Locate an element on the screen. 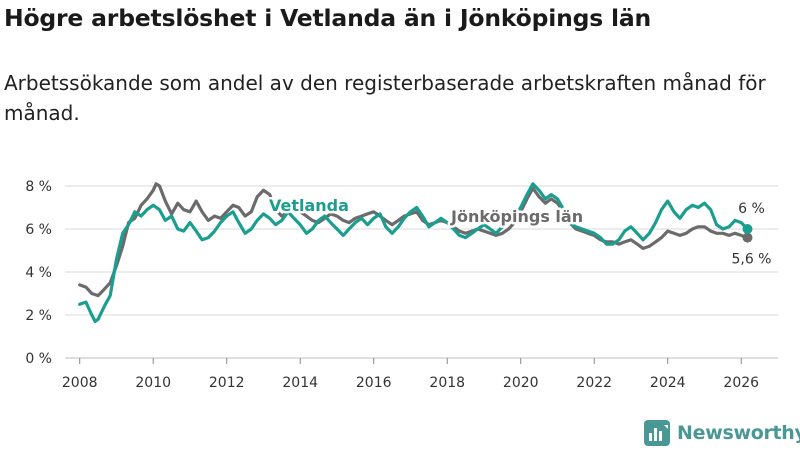 This screenshot has width=800, height=450. y-tick-label: 2 % is located at coordinates (38, 316).